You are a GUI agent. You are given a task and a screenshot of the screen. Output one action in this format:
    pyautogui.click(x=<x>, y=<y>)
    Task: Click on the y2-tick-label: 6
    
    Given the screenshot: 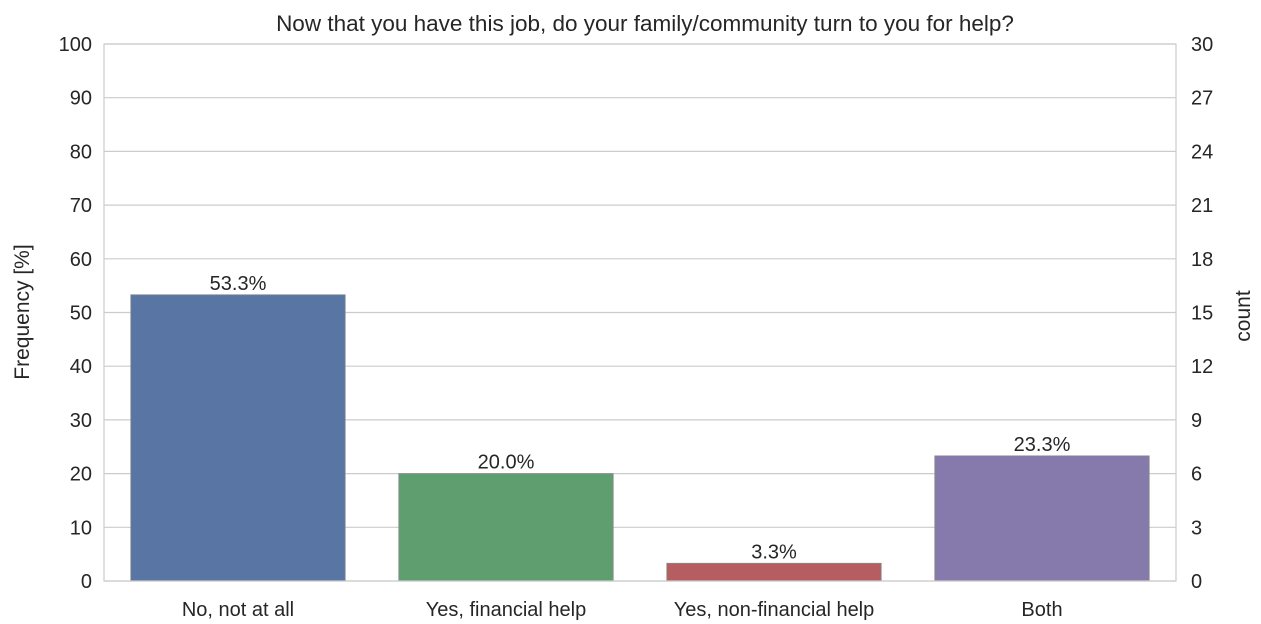 What is the action you would take?
    pyautogui.click(x=1196, y=475)
    